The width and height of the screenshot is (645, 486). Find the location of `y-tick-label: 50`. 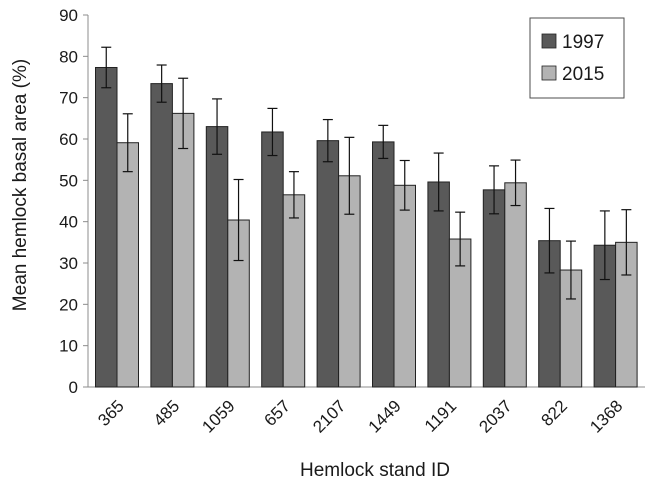

y-tick-label: 50 is located at coordinates (68, 180).